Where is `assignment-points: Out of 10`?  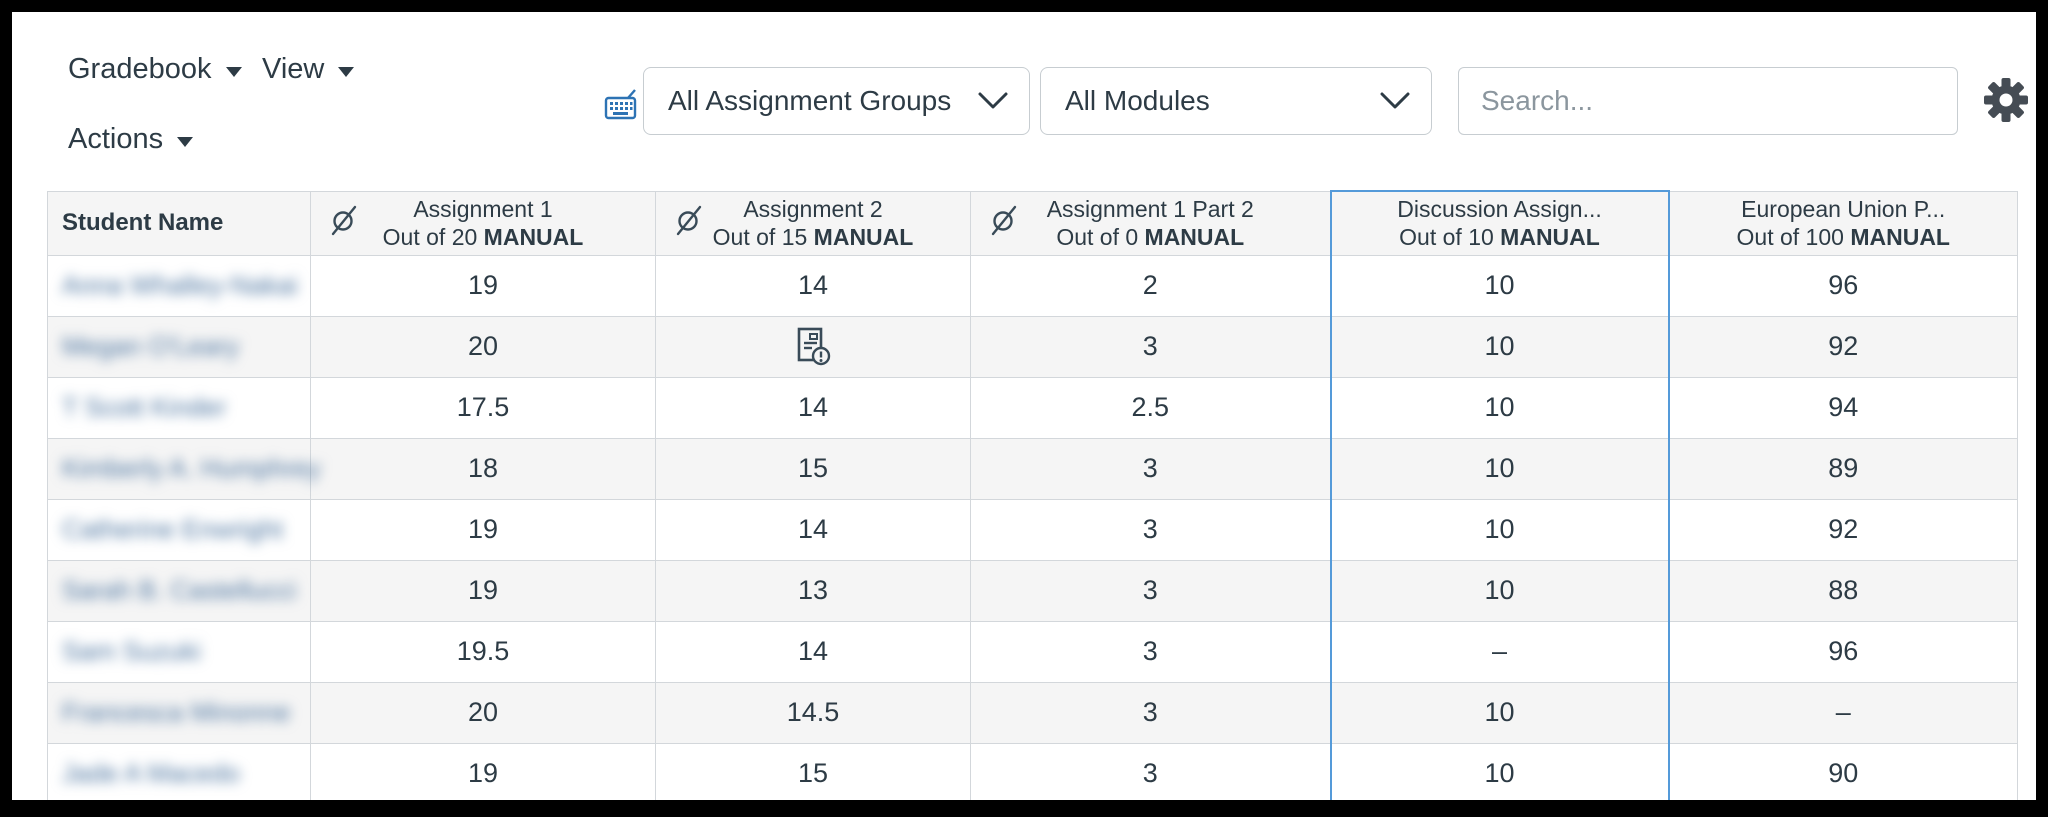
assignment-points: Out of 10 is located at coordinates (1450, 237).